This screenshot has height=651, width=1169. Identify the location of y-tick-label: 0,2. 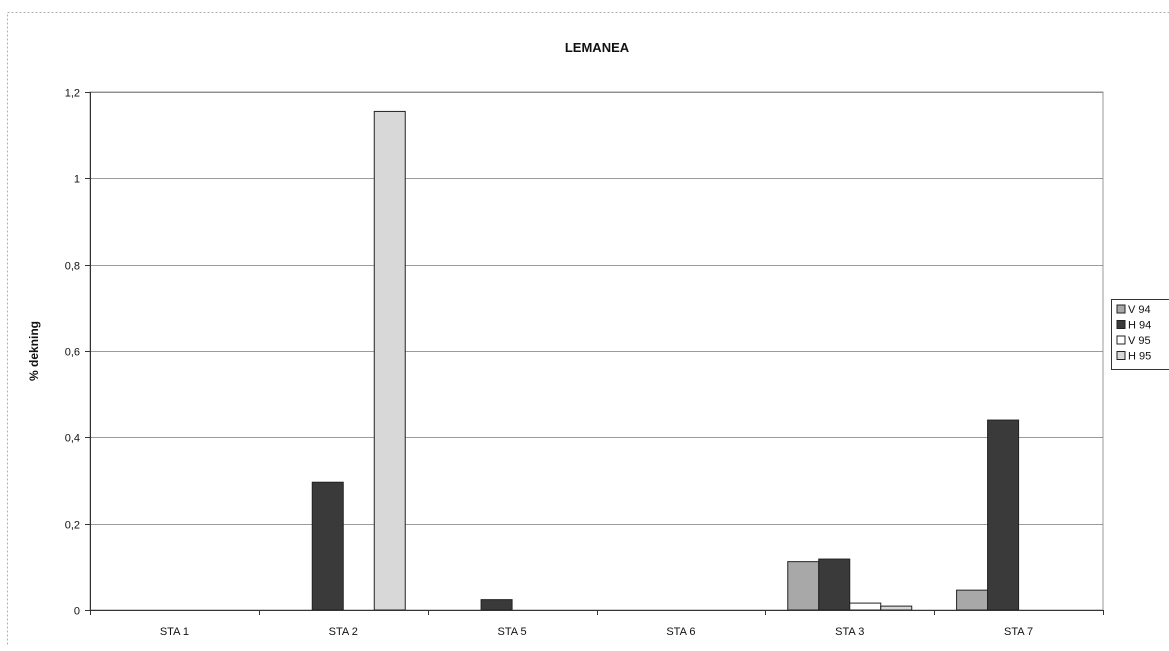
(72, 526).